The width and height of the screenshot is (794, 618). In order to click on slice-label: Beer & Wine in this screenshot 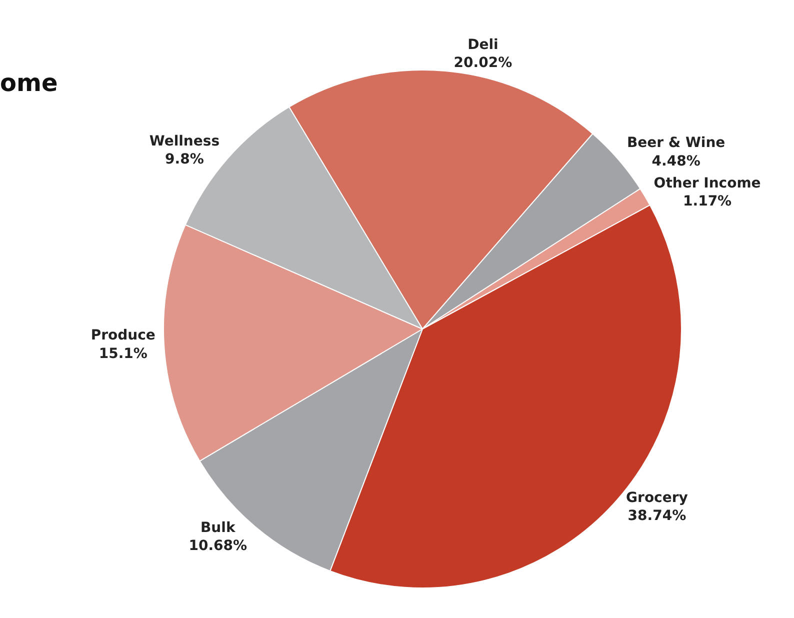, I will do `click(676, 143)`.